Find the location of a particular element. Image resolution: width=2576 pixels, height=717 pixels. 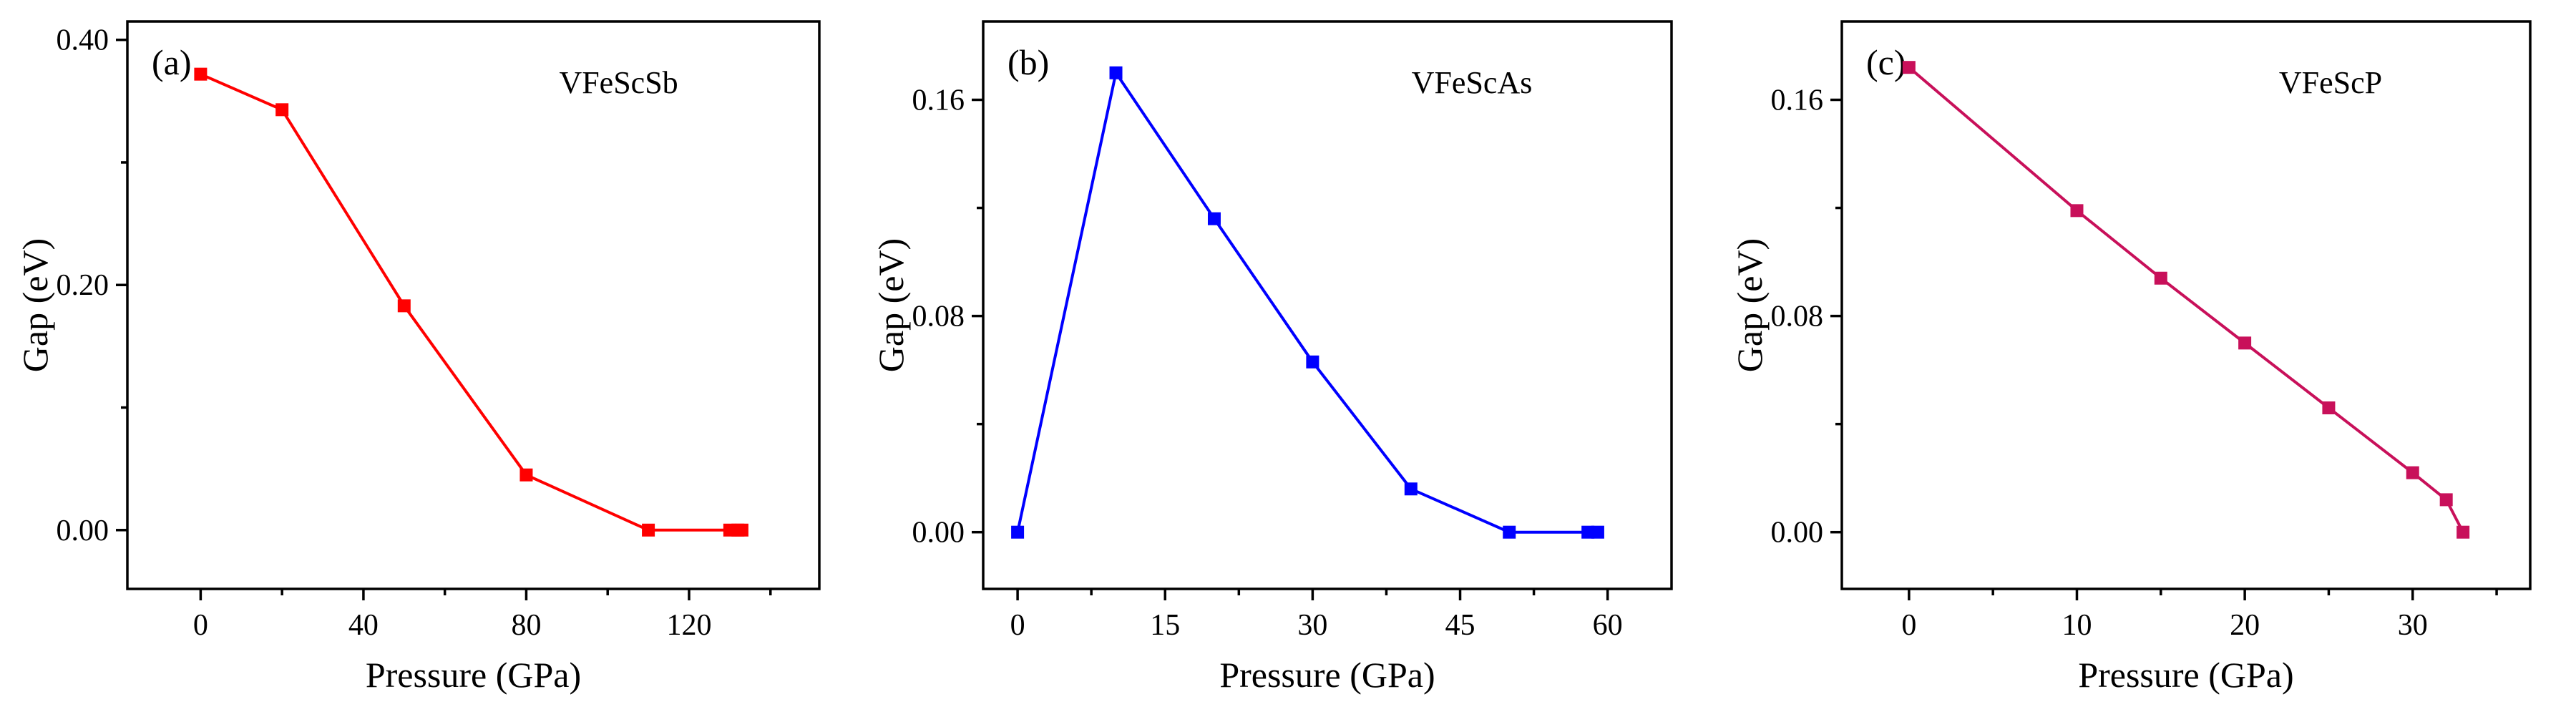

panel-b-y-tick-label: 0.16 is located at coordinates (938, 100).